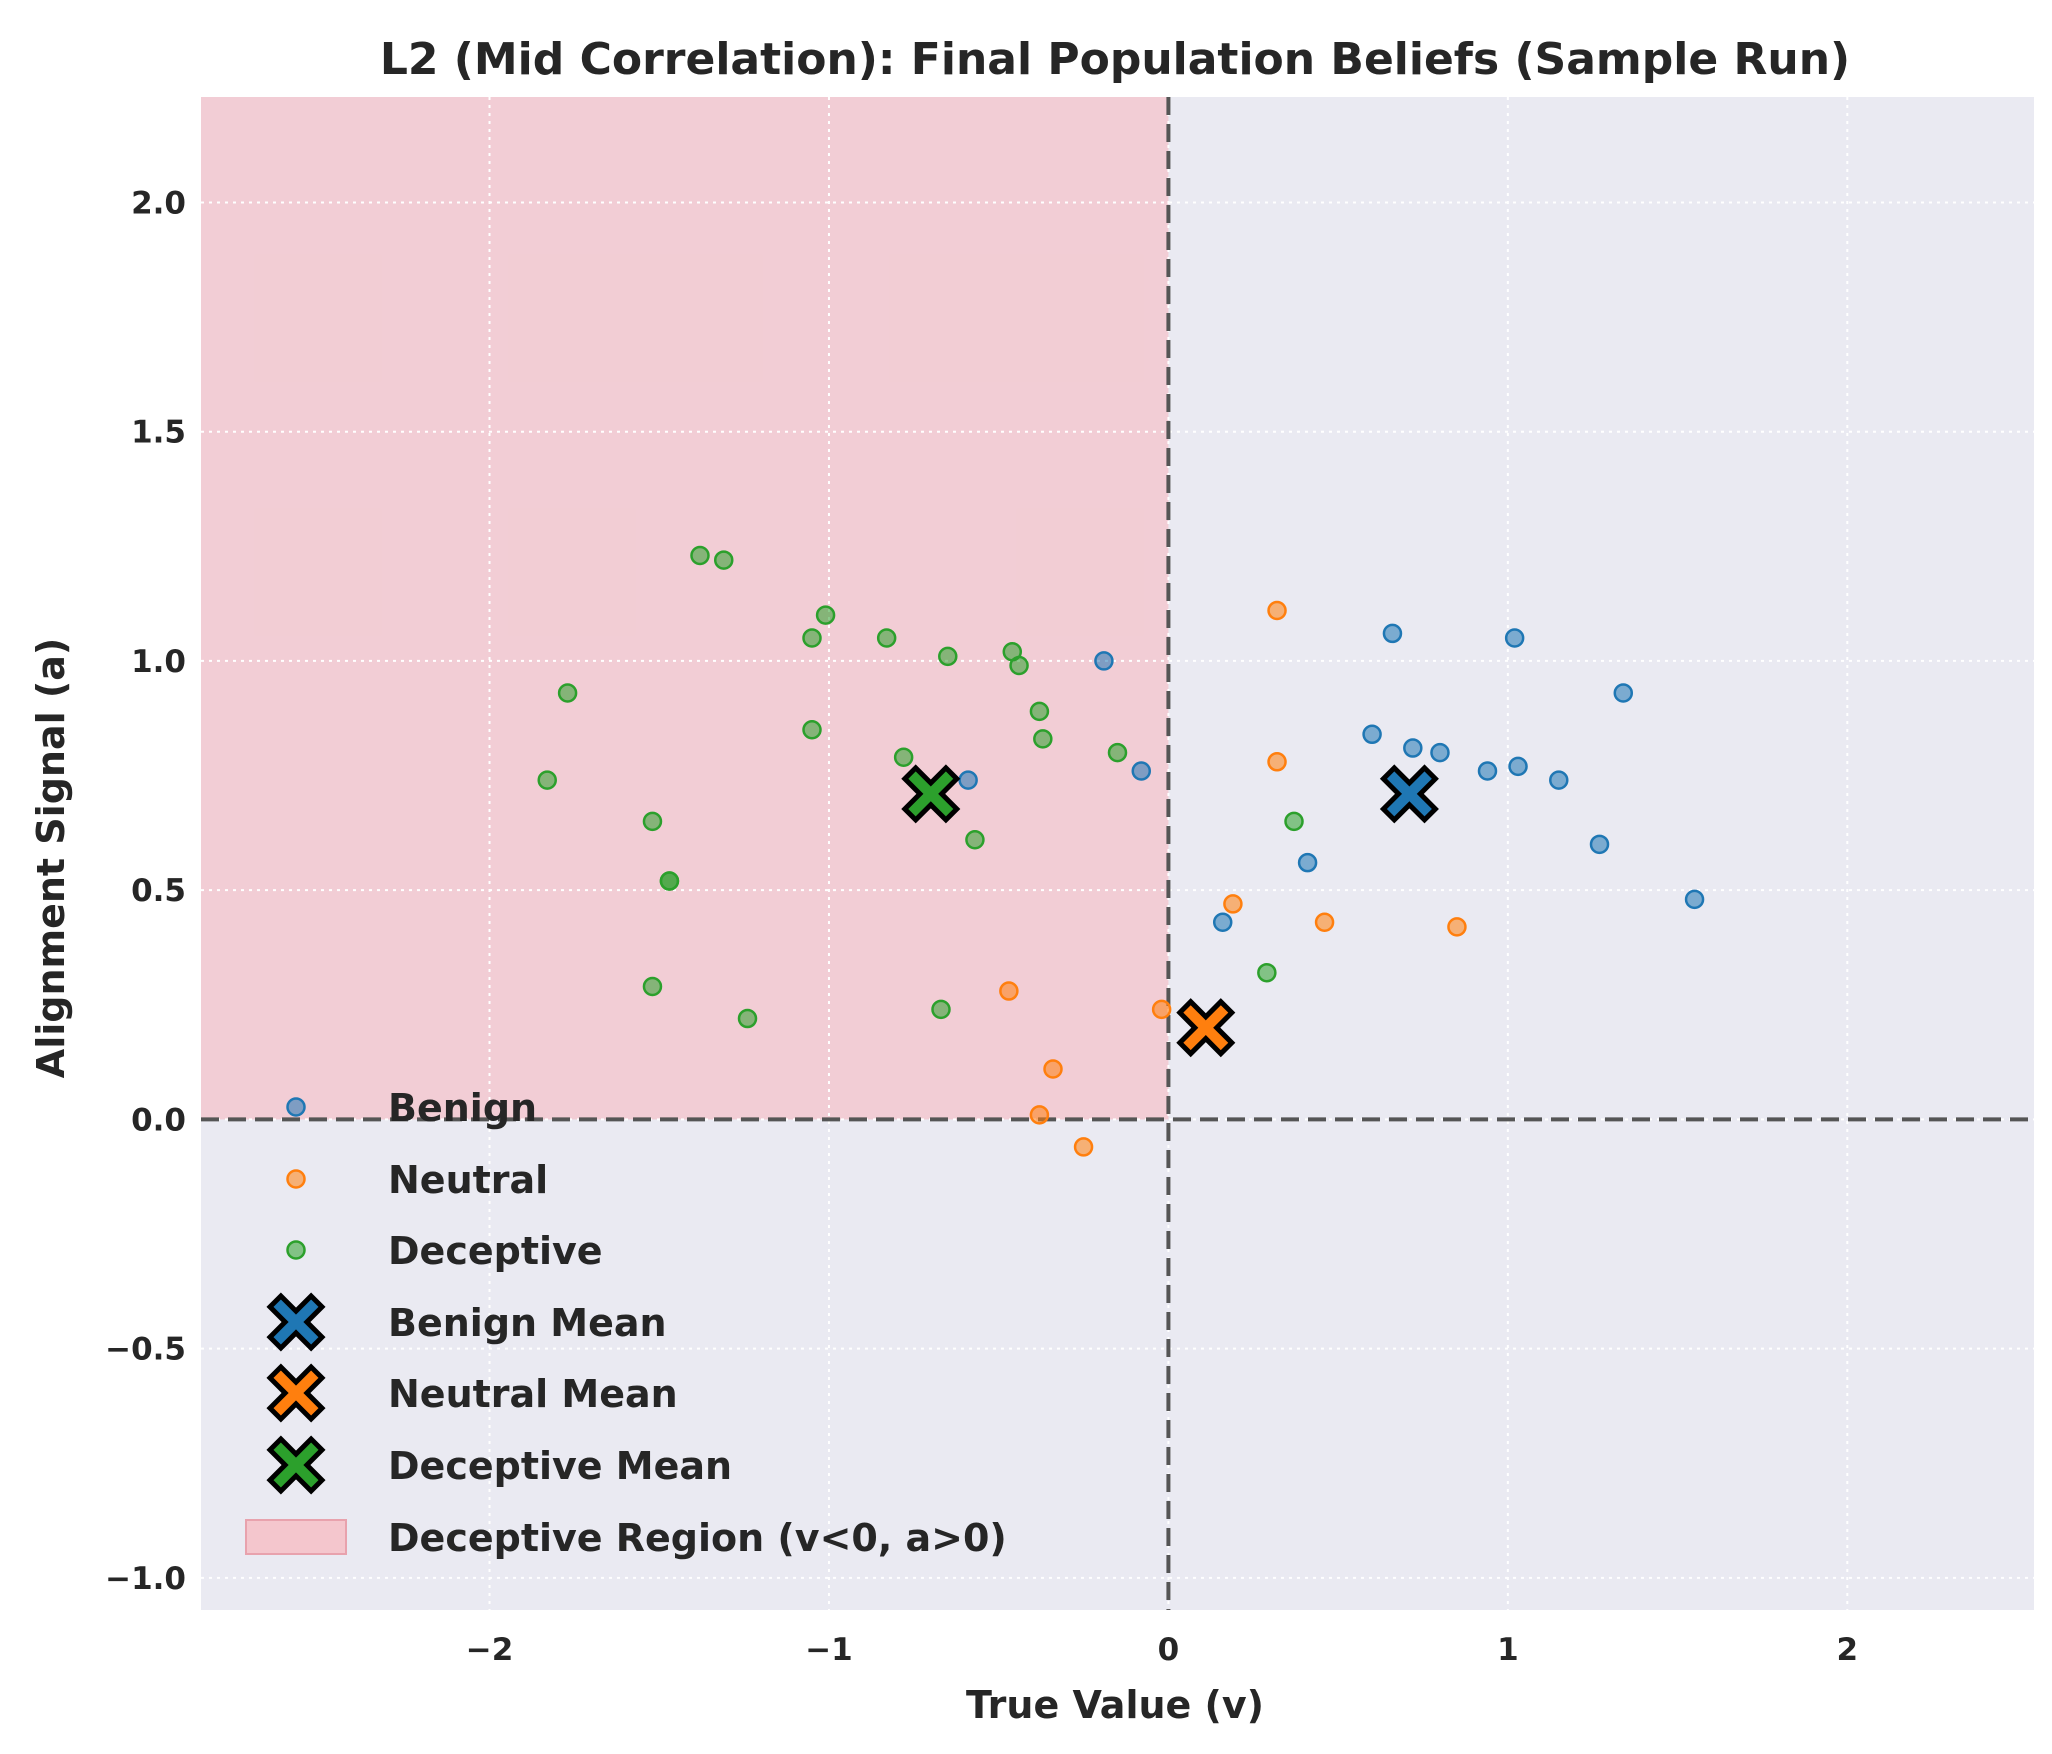 Image resolution: width=2052 pixels, height=1754 pixels. I want to click on x-tick-label: −1, so click(829, 1650).